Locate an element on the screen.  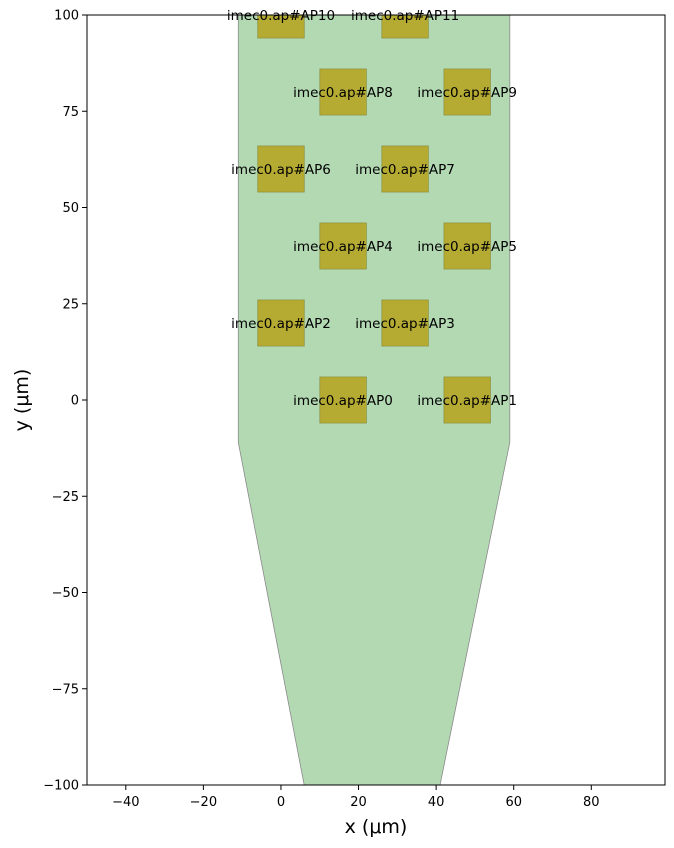
y-tick-label: 100 is located at coordinates (66, 16).